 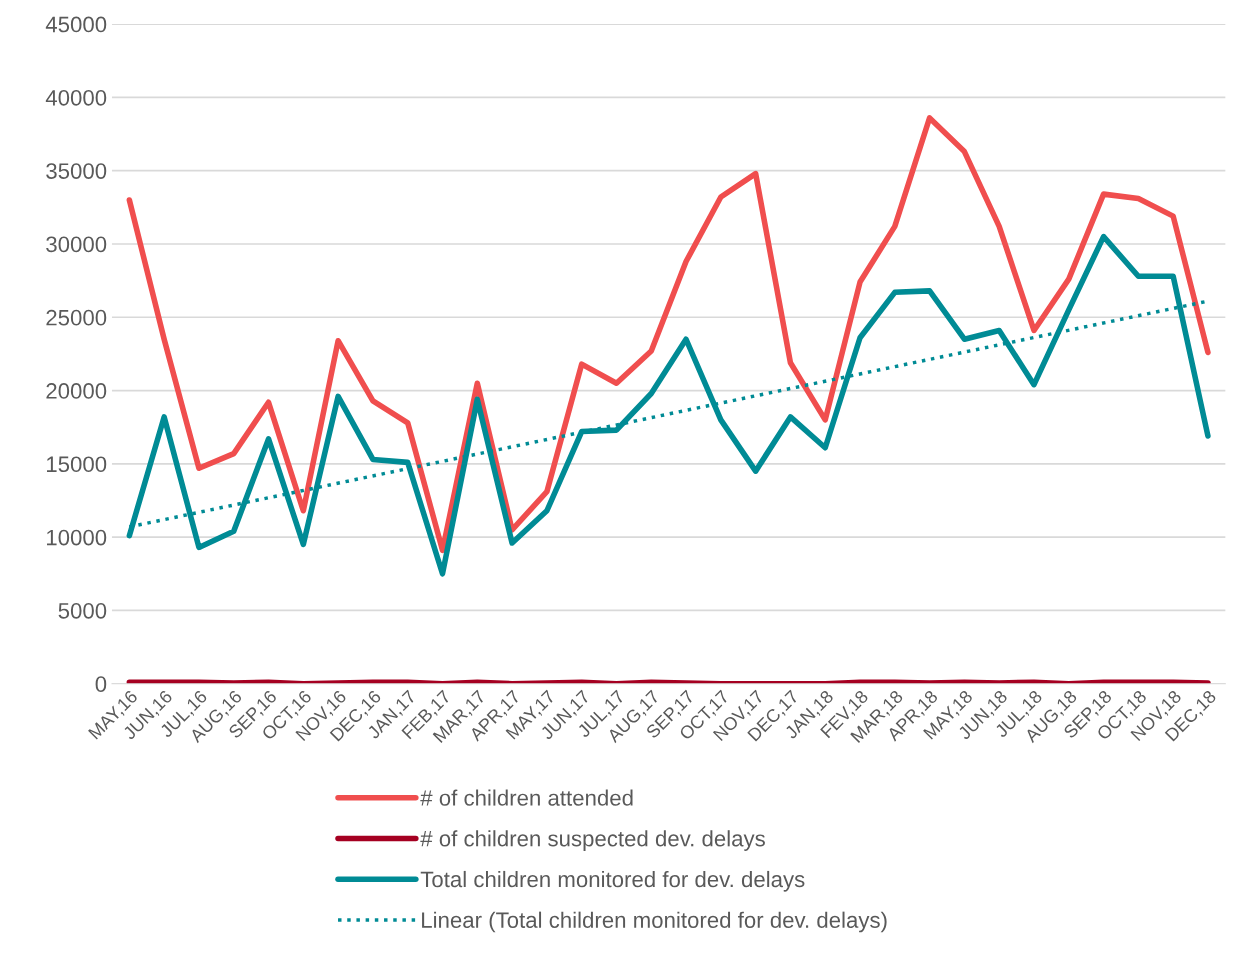 What do you see at coordinates (654, 922) in the screenshot?
I see `legend-label: Linear (Total children monitored for dev. delays)` at bounding box center [654, 922].